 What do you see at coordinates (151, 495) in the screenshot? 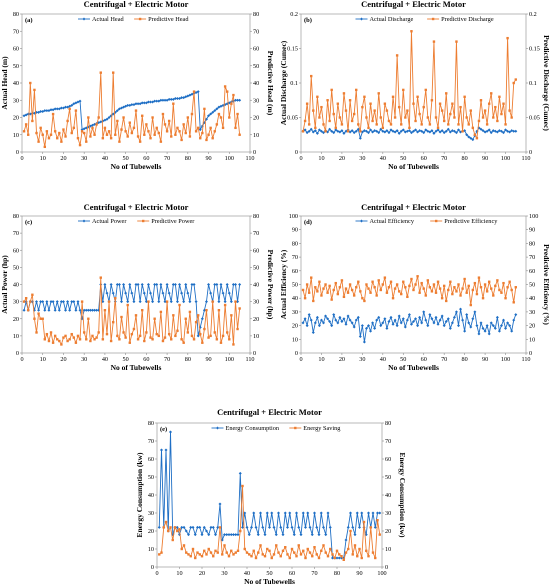
I see `y-tick-label: 40` at bounding box center [151, 495].